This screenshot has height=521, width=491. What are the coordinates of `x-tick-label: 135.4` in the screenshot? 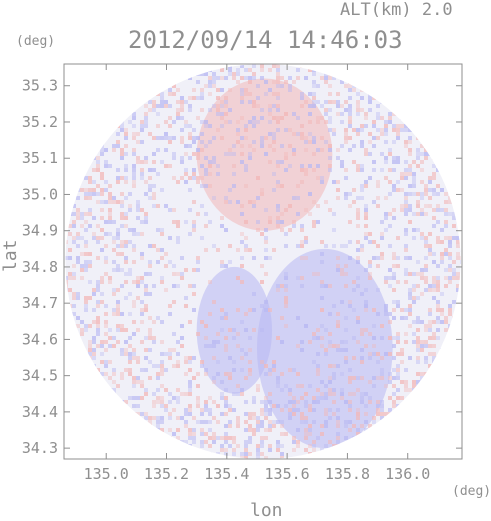 It's located at (226, 474).